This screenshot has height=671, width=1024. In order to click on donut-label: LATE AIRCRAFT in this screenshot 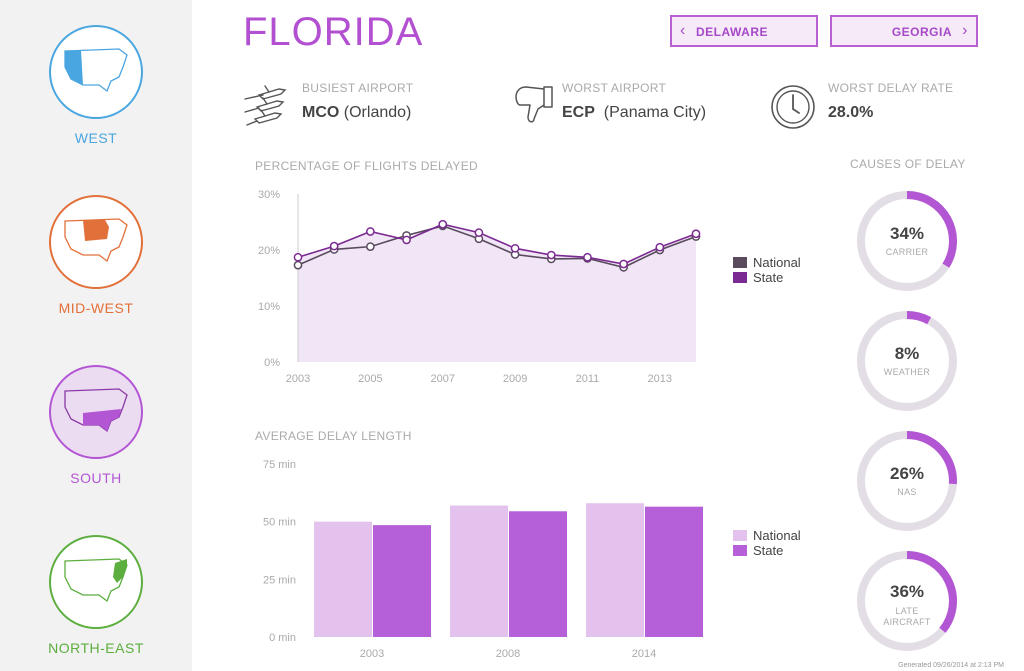, I will do `click(907, 616)`.